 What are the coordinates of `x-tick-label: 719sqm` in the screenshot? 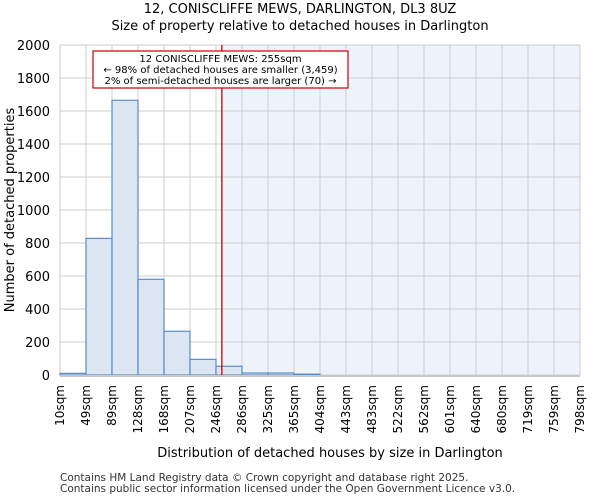 It's located at (528, 409).